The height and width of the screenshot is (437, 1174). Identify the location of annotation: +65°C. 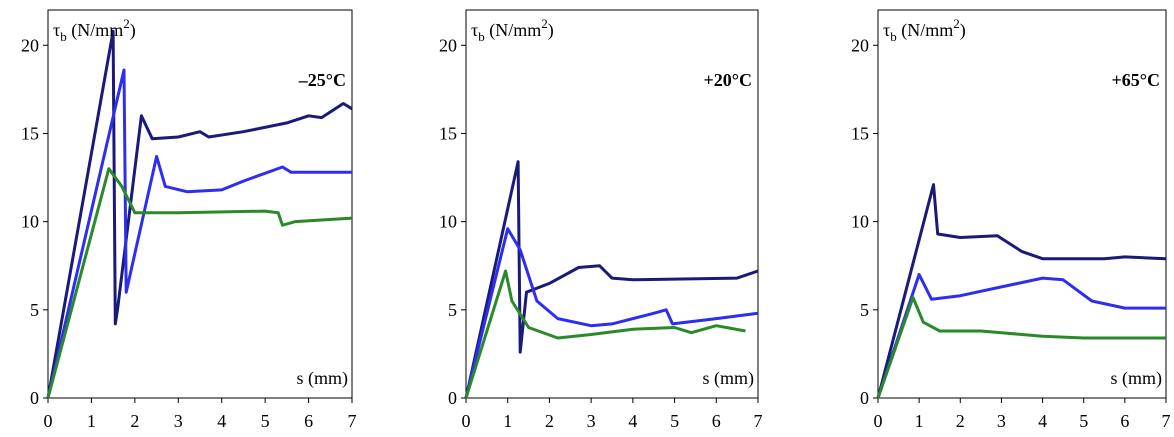
(1136, 80).